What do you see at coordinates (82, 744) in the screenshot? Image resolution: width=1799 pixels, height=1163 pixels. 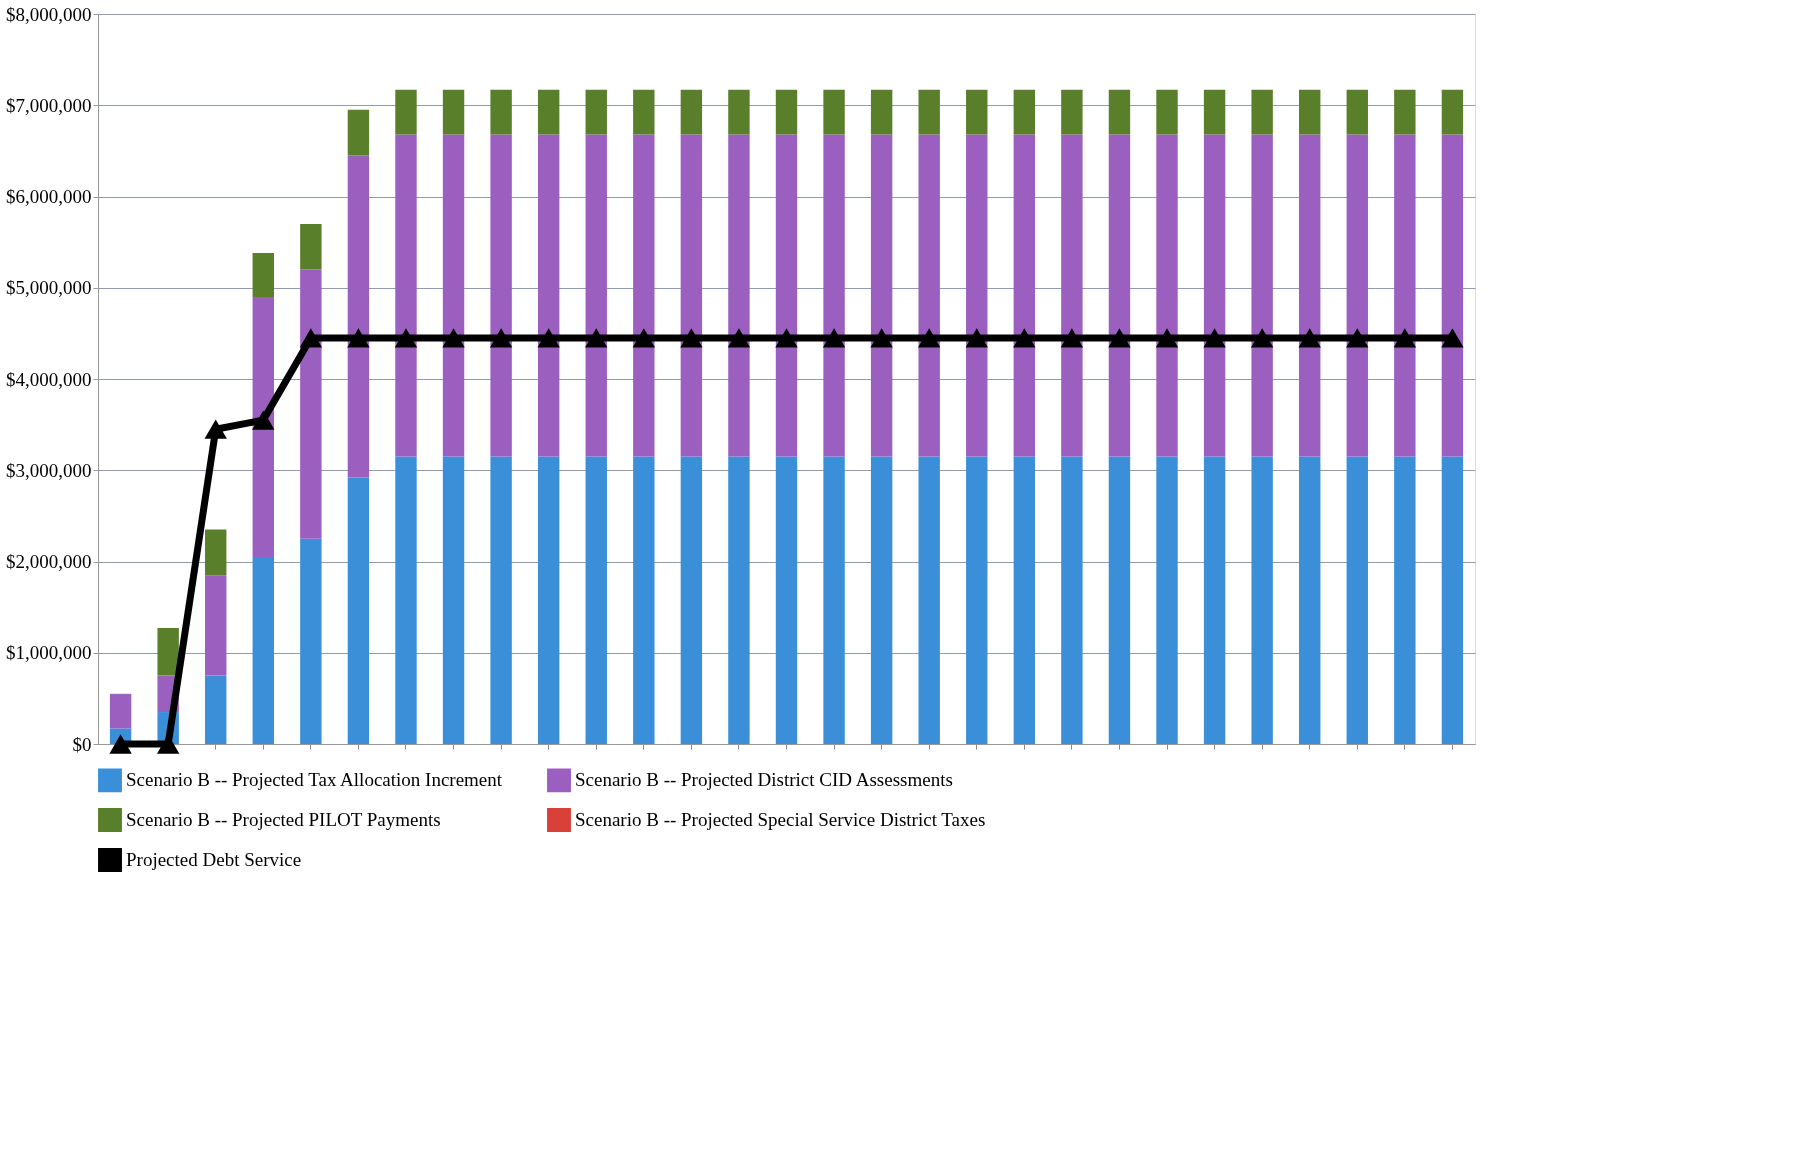 I see `y-tick-label: $0` at bounding box center [82, 744].